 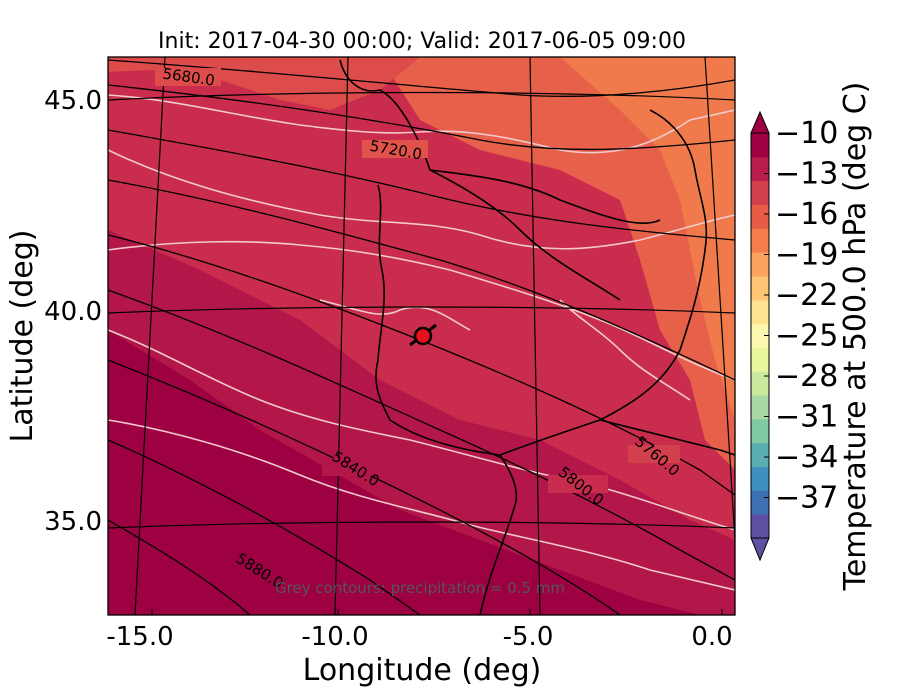 I want to click on y-axis: 45.0 40.0 35.0 Latitude (deg), so click(x=59, y=311).